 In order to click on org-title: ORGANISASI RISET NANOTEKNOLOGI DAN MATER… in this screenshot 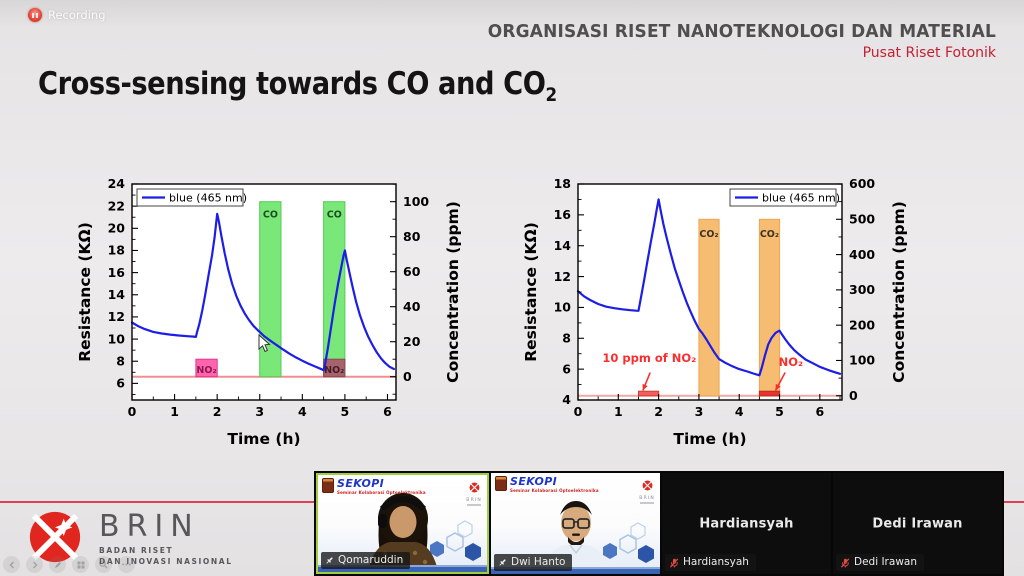, I will do `click(741, 32)`.